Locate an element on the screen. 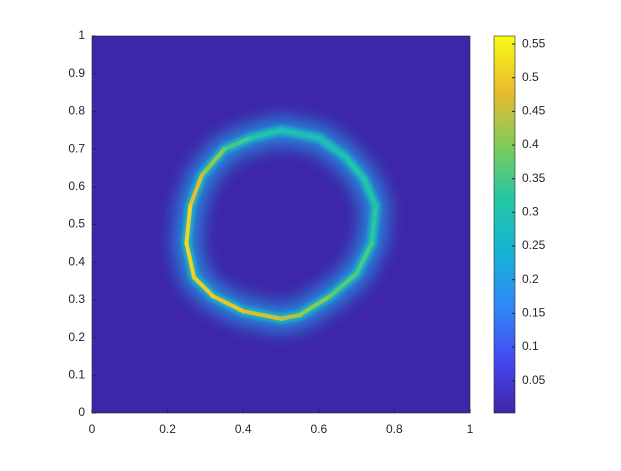 This screenshot has width=621, height=471. colorbar-tick-label: 0.25 is located at coordinates (534, 245).